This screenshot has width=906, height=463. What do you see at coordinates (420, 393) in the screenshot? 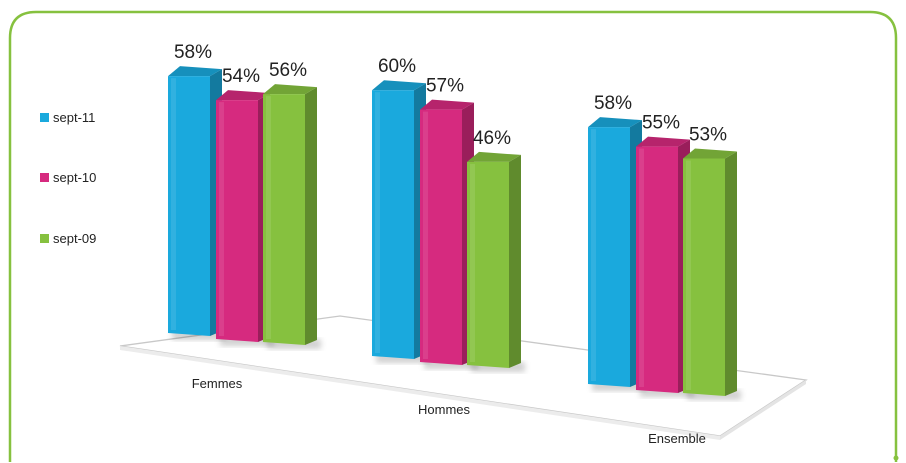
I see `floor-edge-front` at bounding box center [420, 393].